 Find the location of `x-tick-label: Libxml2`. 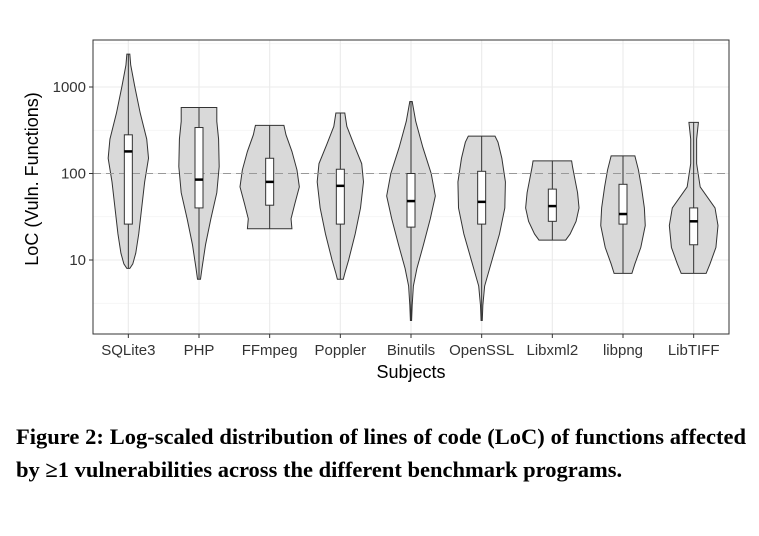

x-tick-label: Libxml2 is located at coordinates (552, 350).